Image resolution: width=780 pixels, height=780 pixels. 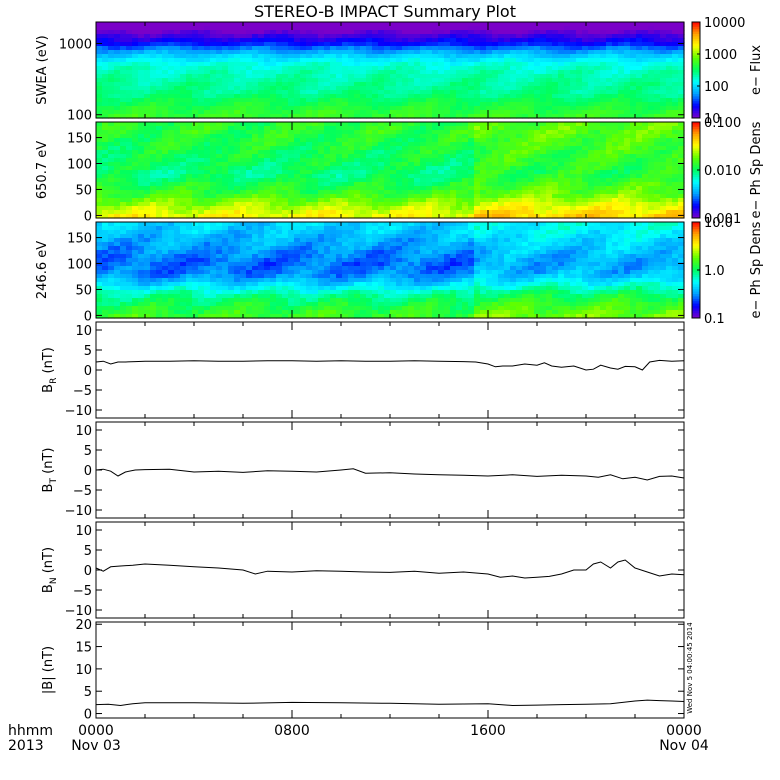 What do you see at coordinates (696, 159) in the screenshot?
I see `pad_650-colorbar-segment` at bounding box center [696, 159].